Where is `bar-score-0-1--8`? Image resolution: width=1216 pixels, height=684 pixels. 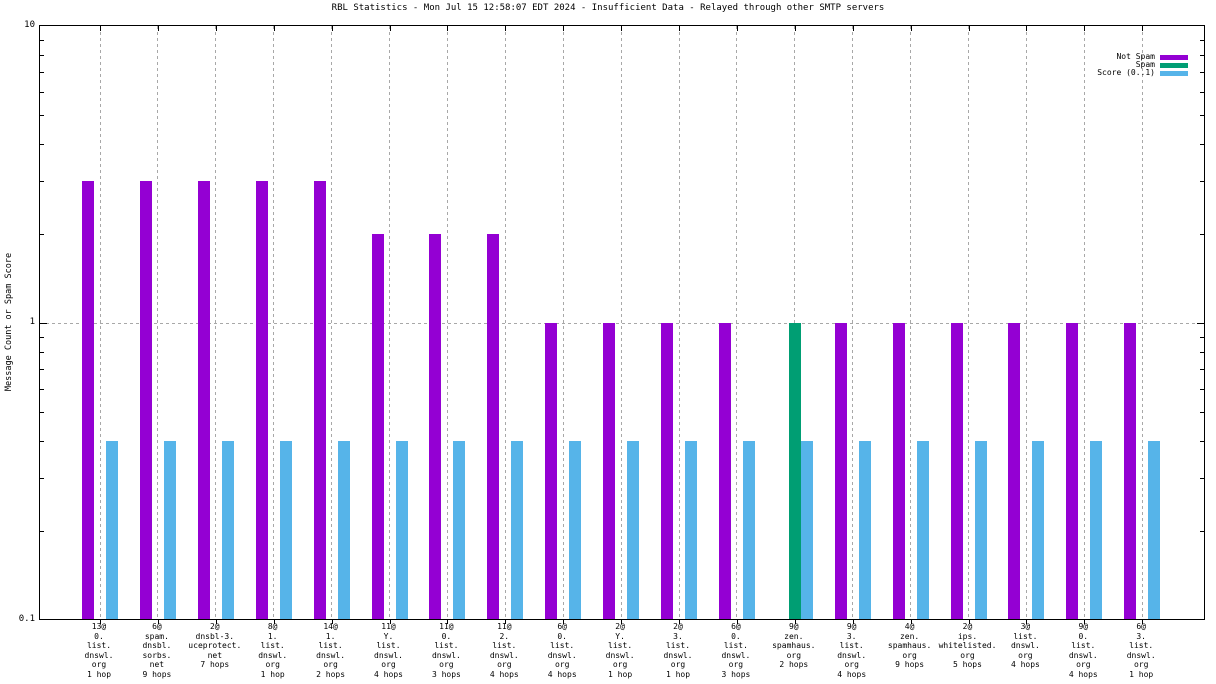
bar-score-0-1--8 is located at coordinates (517, 530).